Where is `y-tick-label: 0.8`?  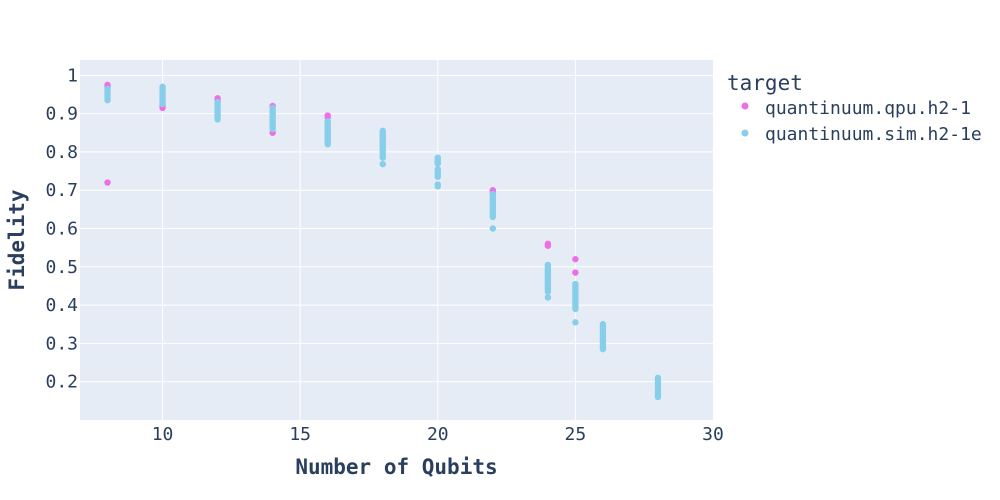
y-tick-label: 0.8 is located at coordinates (61, 152).